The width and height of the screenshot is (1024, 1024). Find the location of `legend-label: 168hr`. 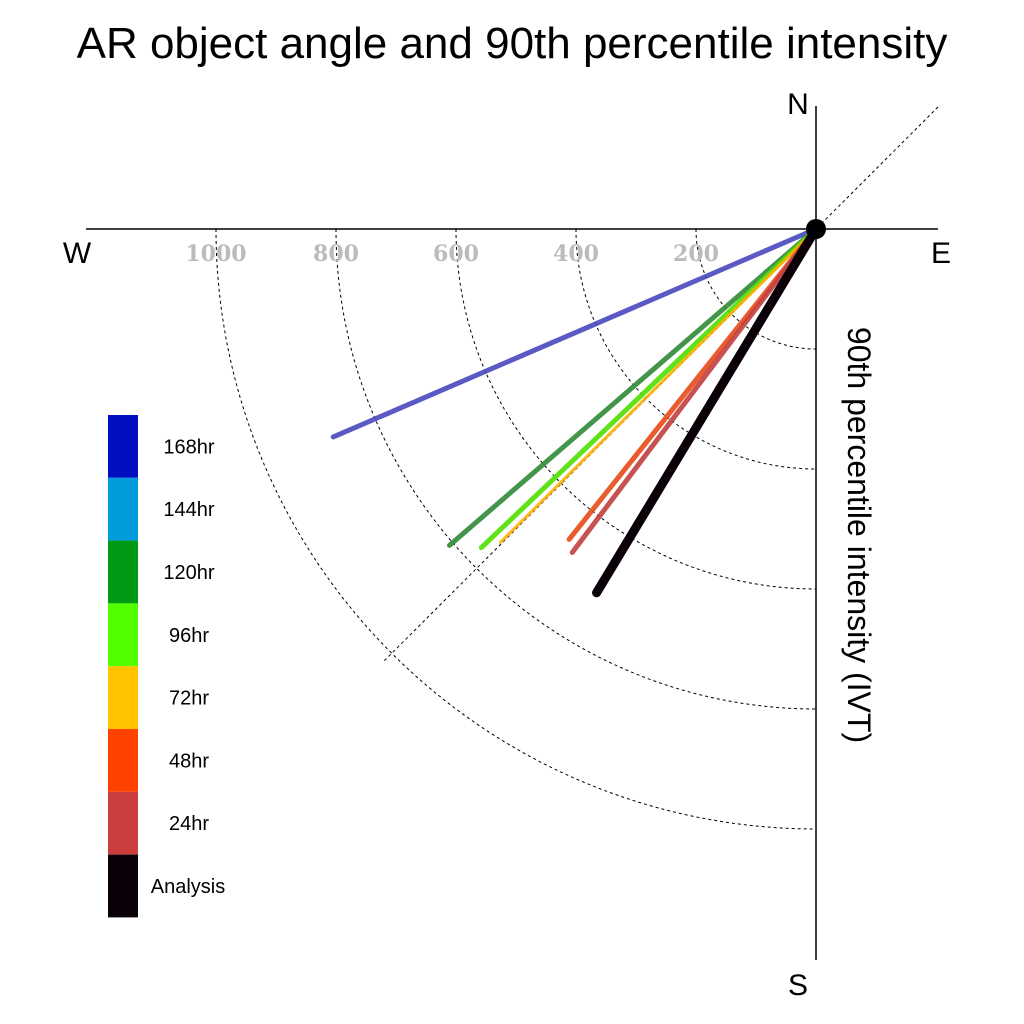

legend-label: 168hr is located at coordinates (188, 447).